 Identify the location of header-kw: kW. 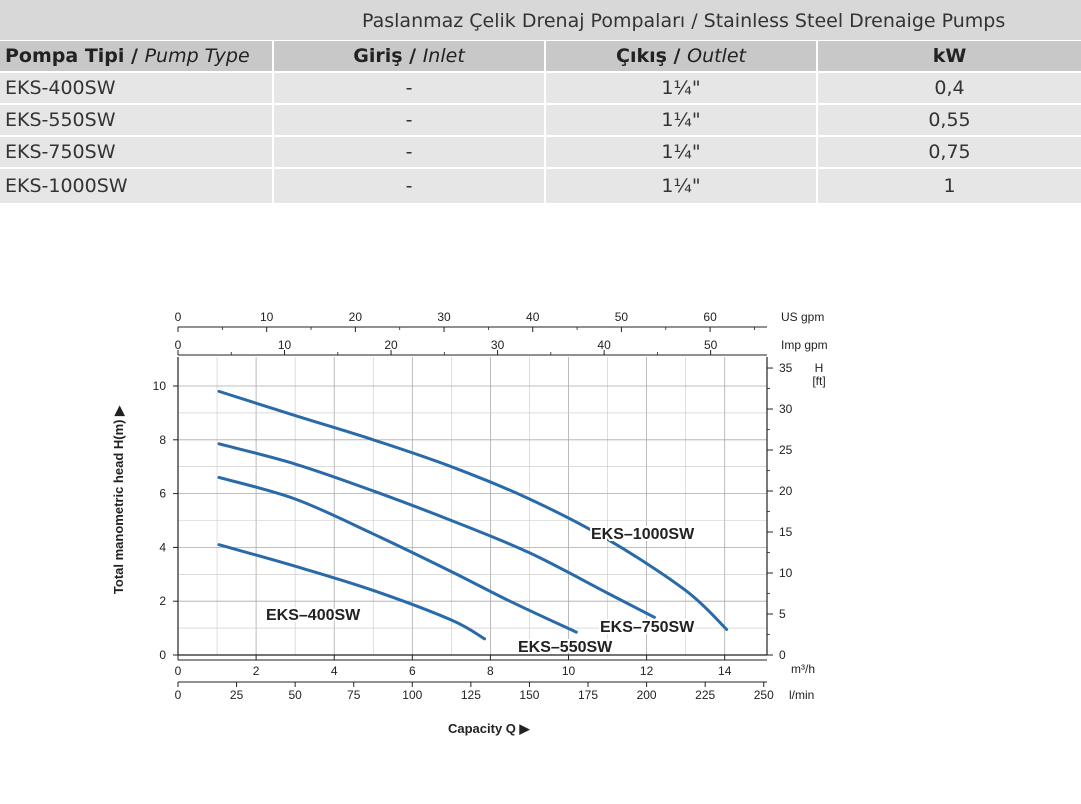
(949, 56).